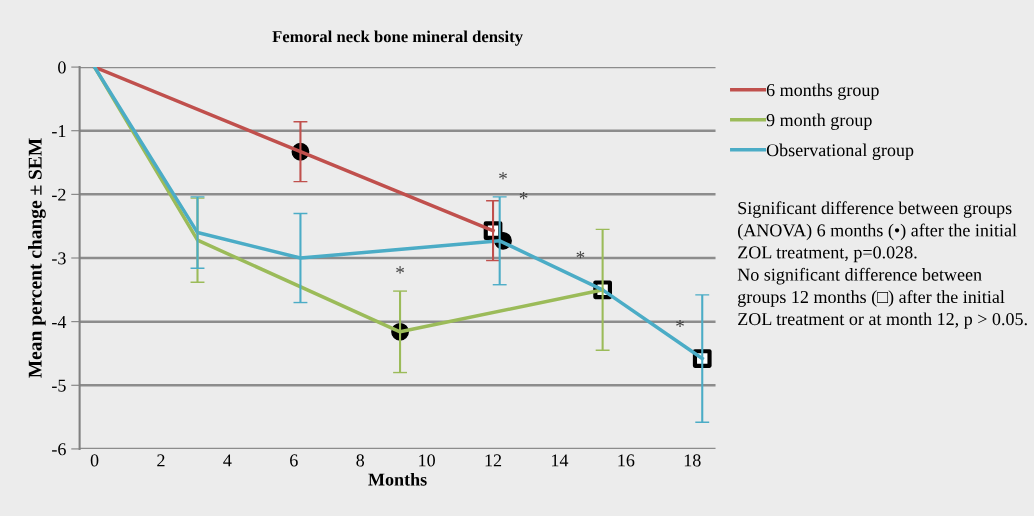  Describe the element at coordinates (360, 460) in the screenshot. I see `x-tick-label: 8` at that location.